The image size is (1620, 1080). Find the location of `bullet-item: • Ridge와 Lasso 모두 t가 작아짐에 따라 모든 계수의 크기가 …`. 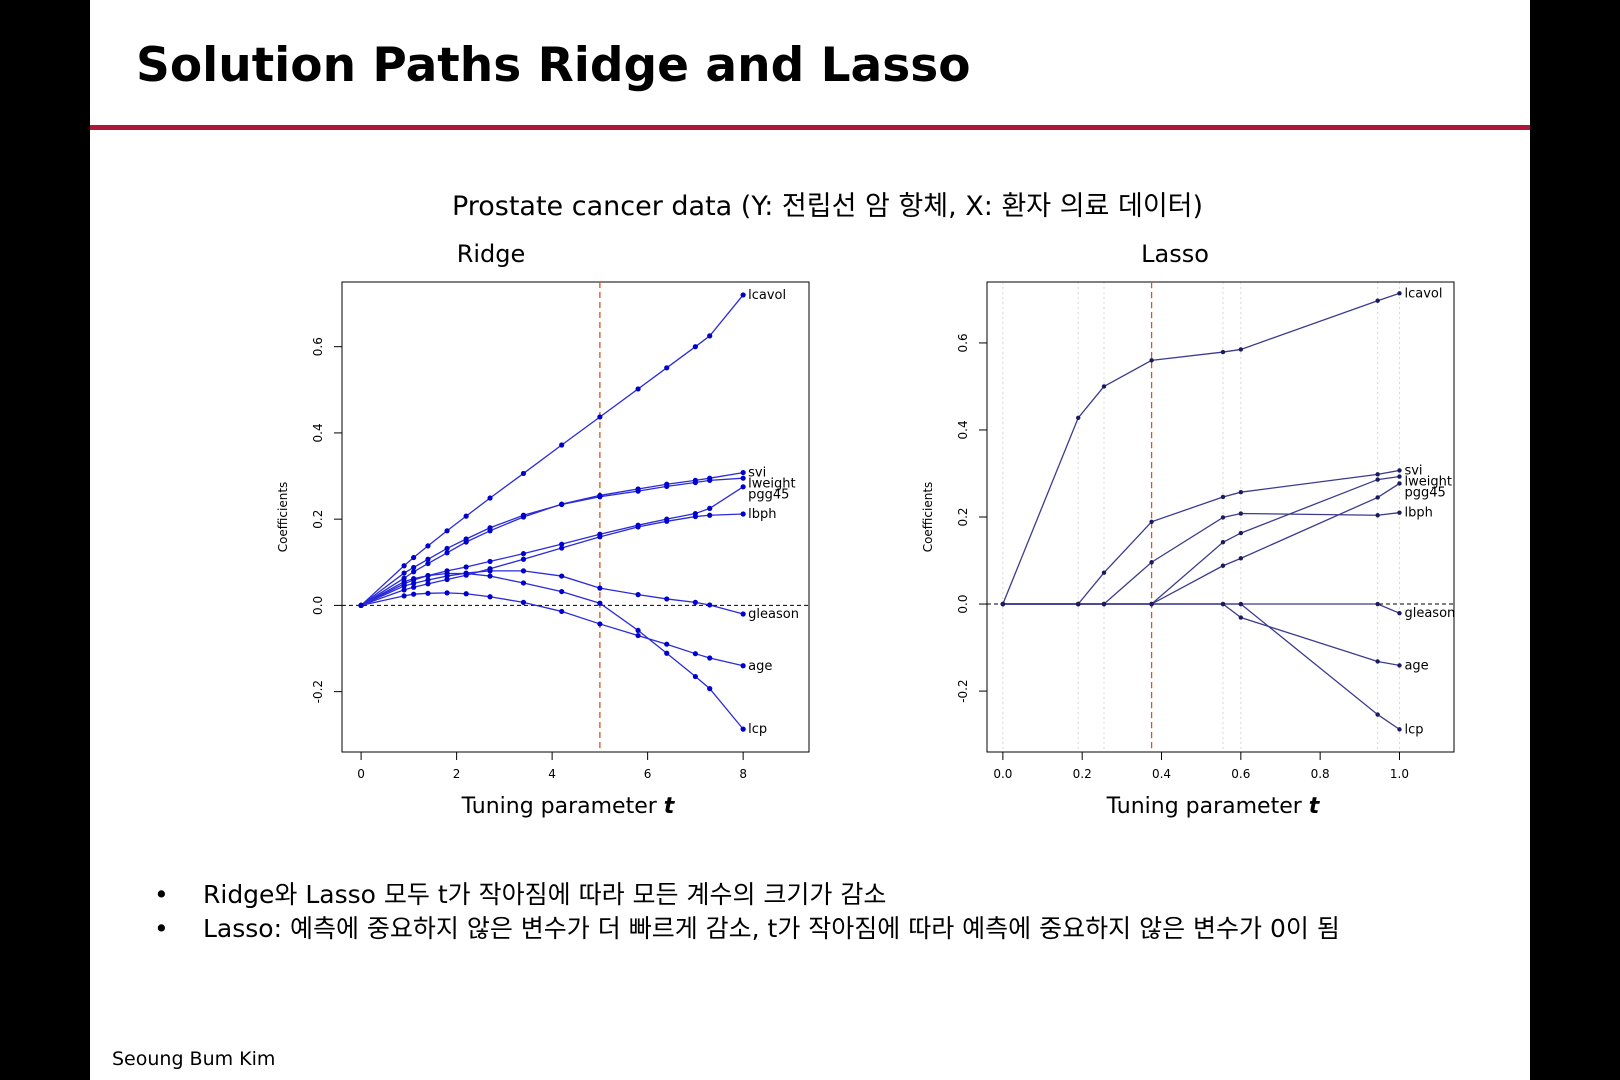

bullet-item: • Ridge와 Lasso 모두 t가 작아짐에 따라 모든 계수의 크기가 … is located at coordinates (830, 895).